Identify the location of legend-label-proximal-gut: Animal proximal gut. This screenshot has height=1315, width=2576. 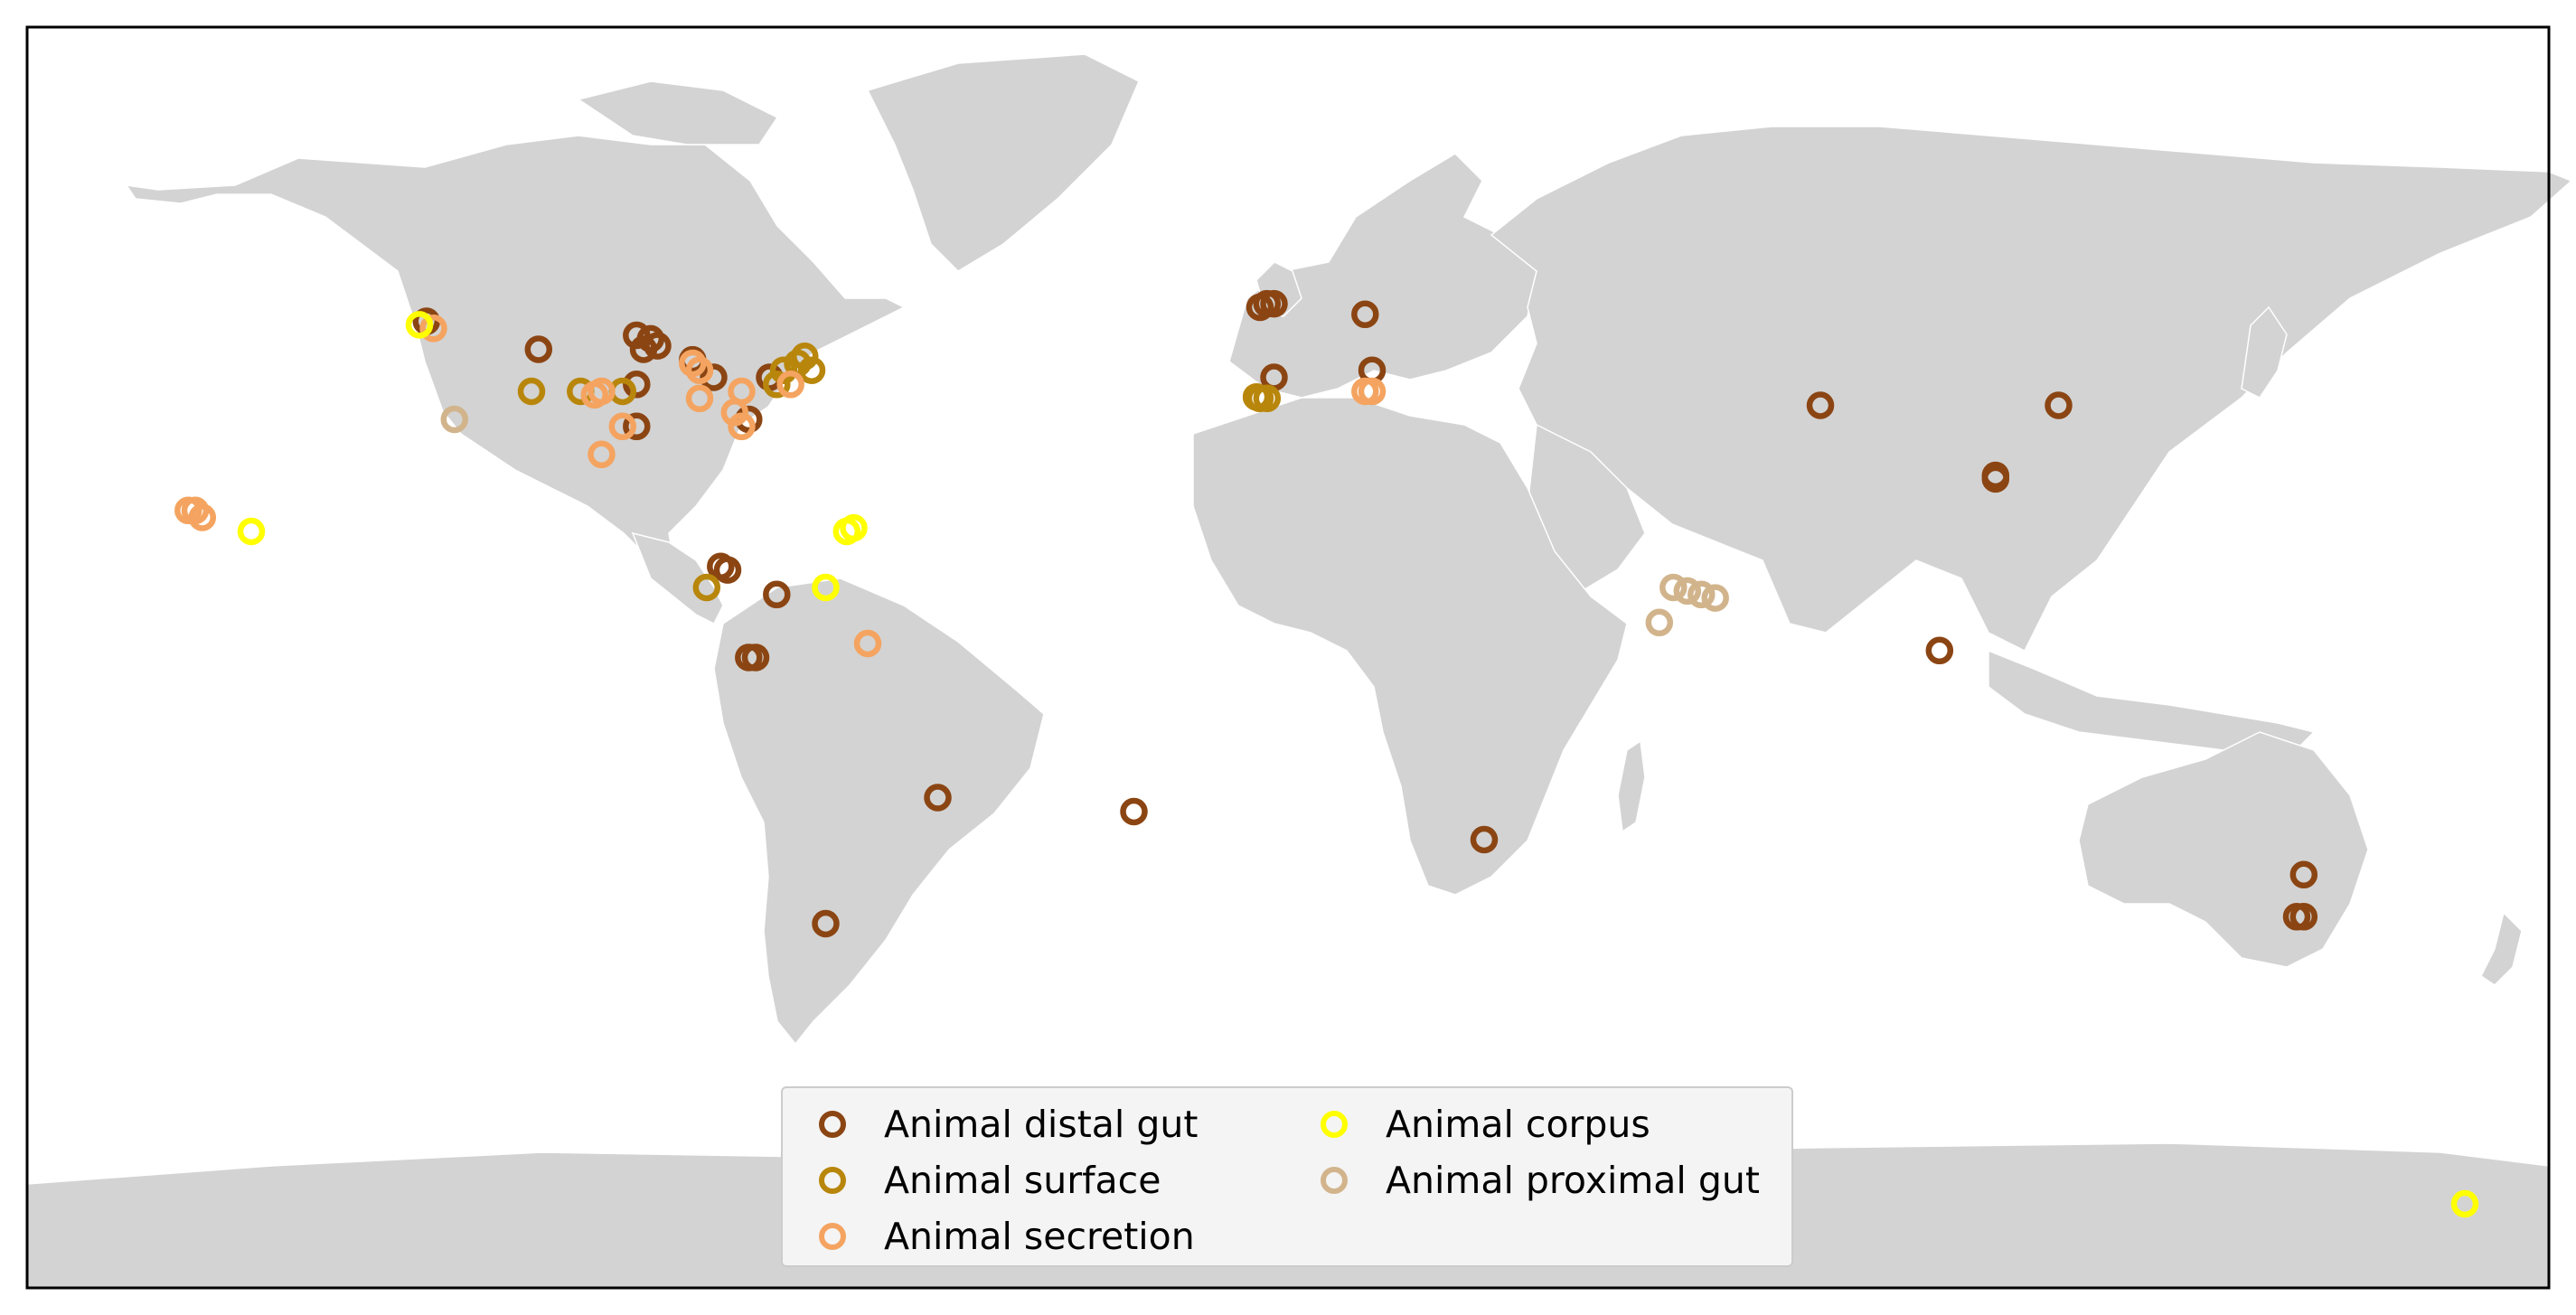
(1573, 1180).